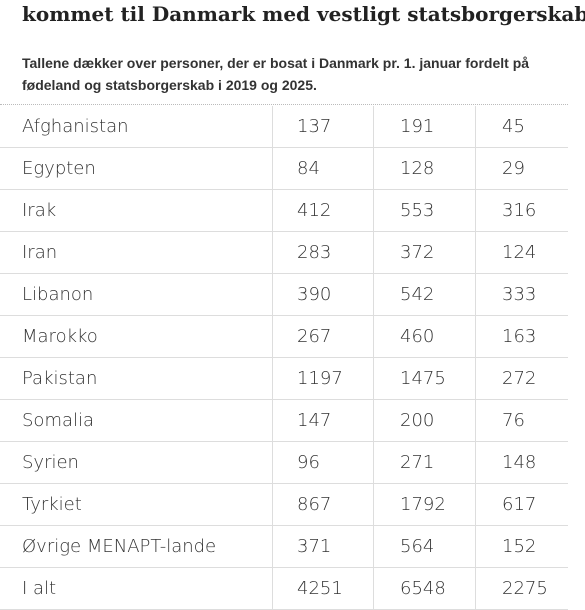  What do you see at coordinates (136, 168) in the screenshot?
I see `country-cell: Egypten` at bounding box center [136, 168].